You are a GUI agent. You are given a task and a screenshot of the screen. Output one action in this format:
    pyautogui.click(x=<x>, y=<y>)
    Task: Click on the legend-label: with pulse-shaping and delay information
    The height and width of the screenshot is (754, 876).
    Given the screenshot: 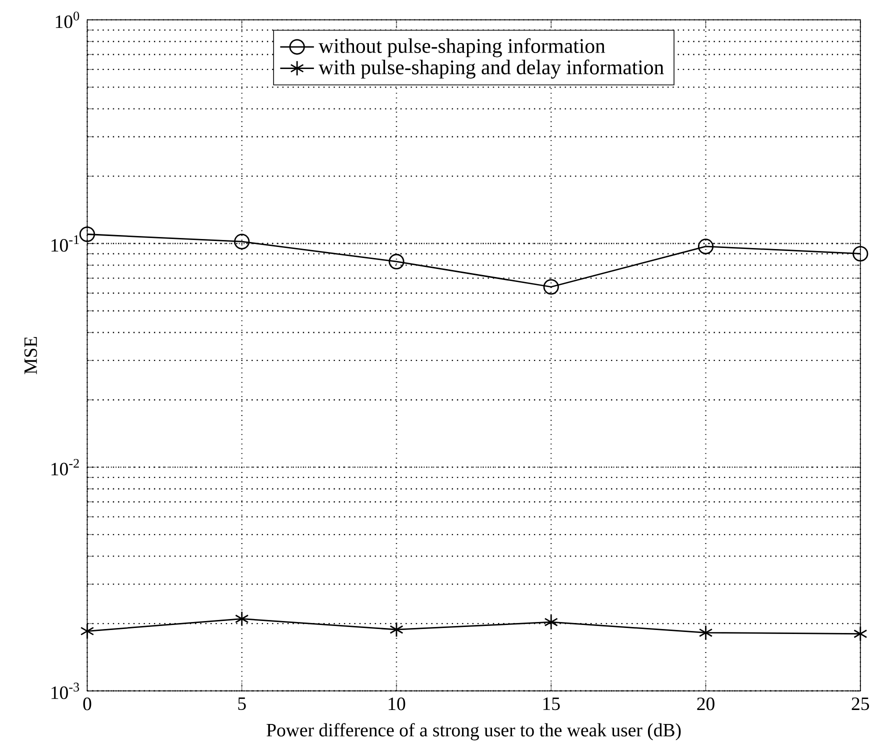 What is the action you would take?
    pyautogui.click(x=491, y=68)
    